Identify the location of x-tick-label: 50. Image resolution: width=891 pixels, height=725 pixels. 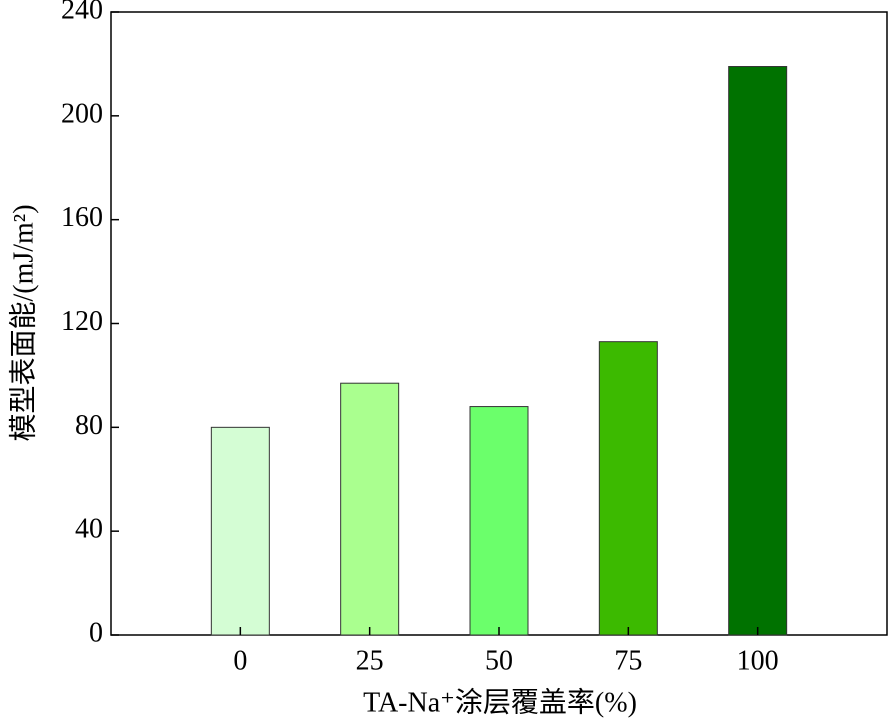
(499, 660).